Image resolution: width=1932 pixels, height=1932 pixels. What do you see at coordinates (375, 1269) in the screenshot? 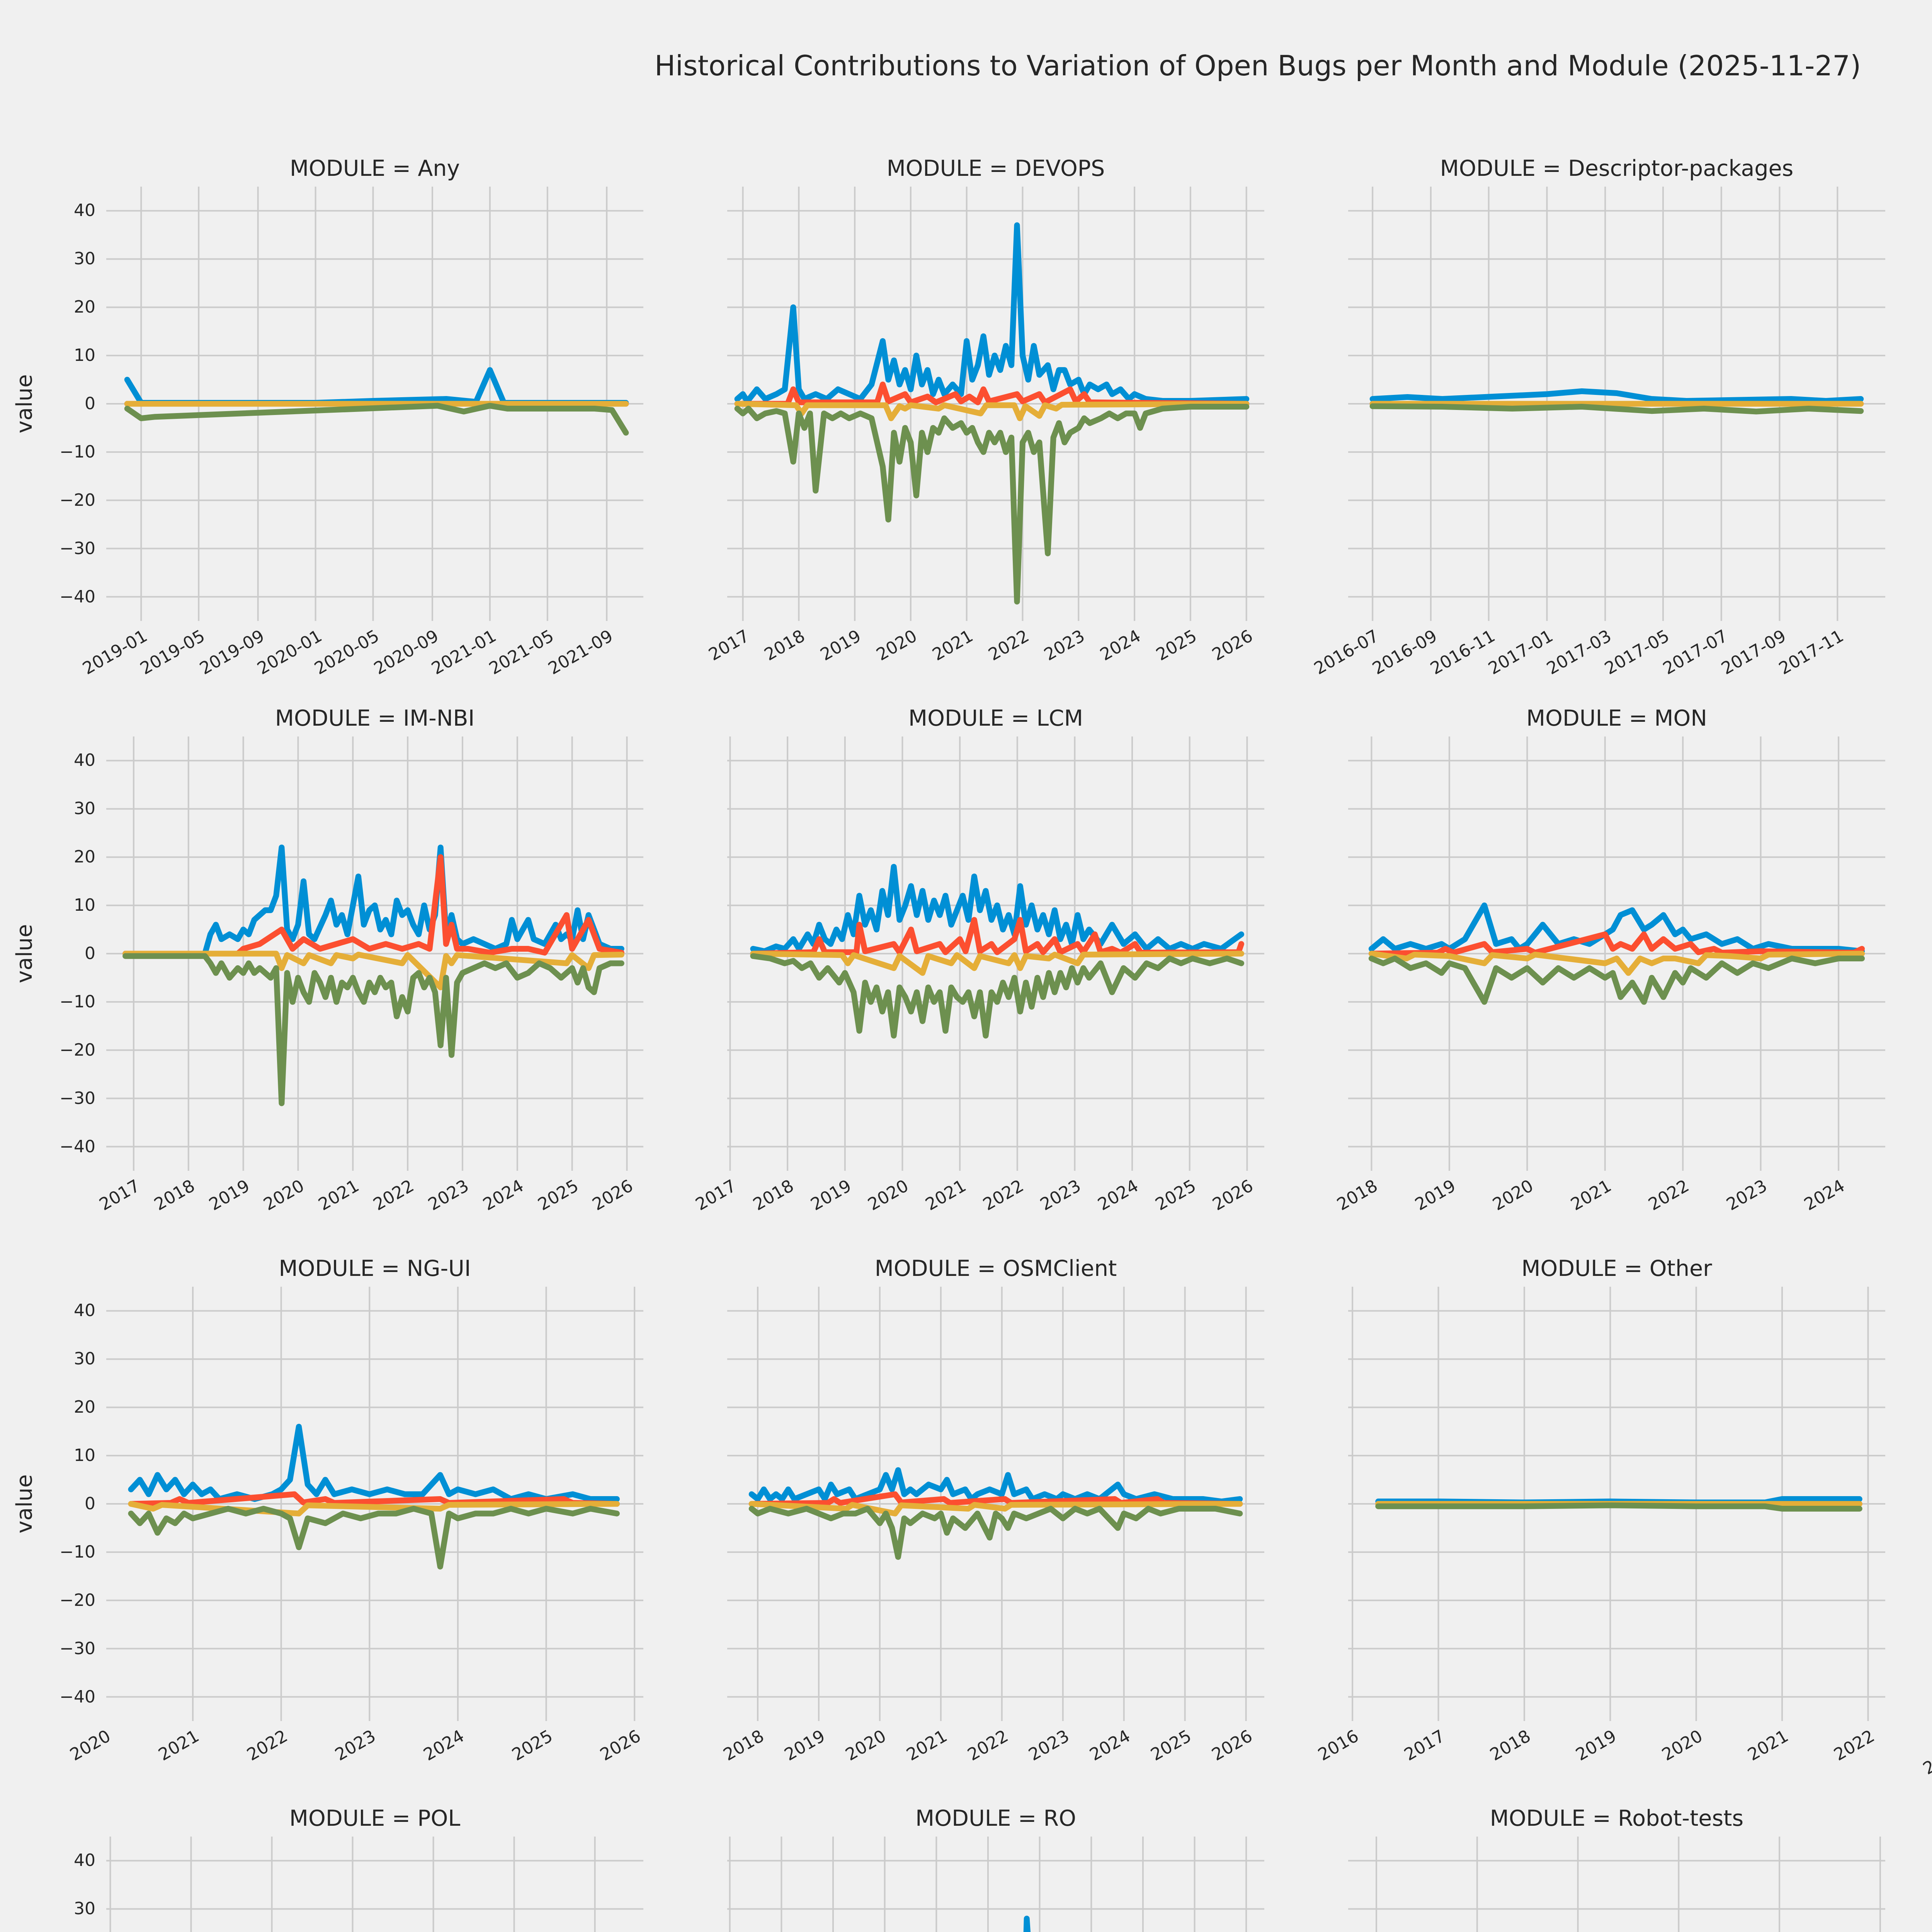
I see `facet-title: MODULE = NG-UI` at bounding box center [375, 1269].